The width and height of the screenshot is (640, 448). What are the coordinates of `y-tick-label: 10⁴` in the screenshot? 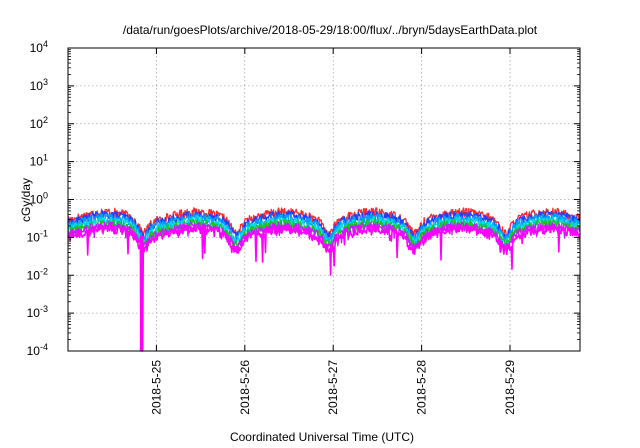 It's located at (39, 47).